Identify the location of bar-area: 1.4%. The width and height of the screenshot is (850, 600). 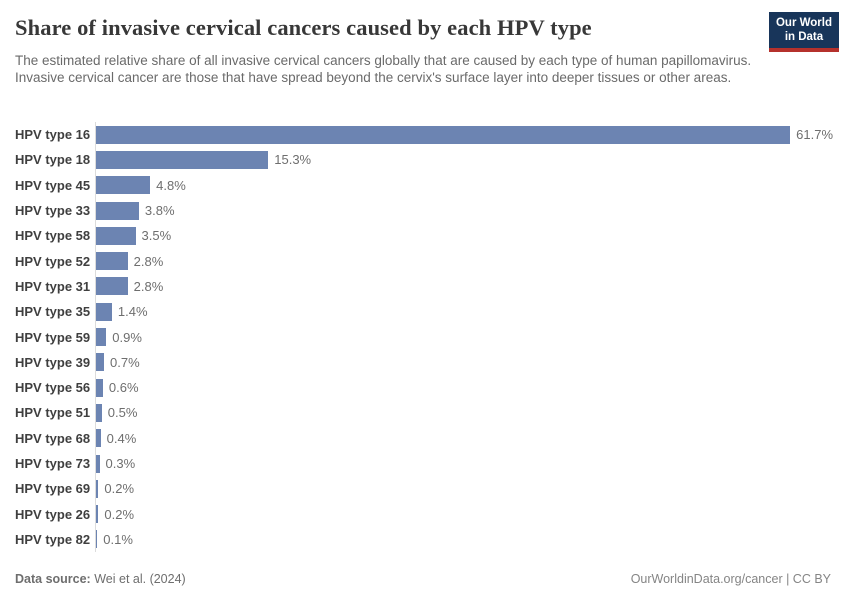
(463, 312).